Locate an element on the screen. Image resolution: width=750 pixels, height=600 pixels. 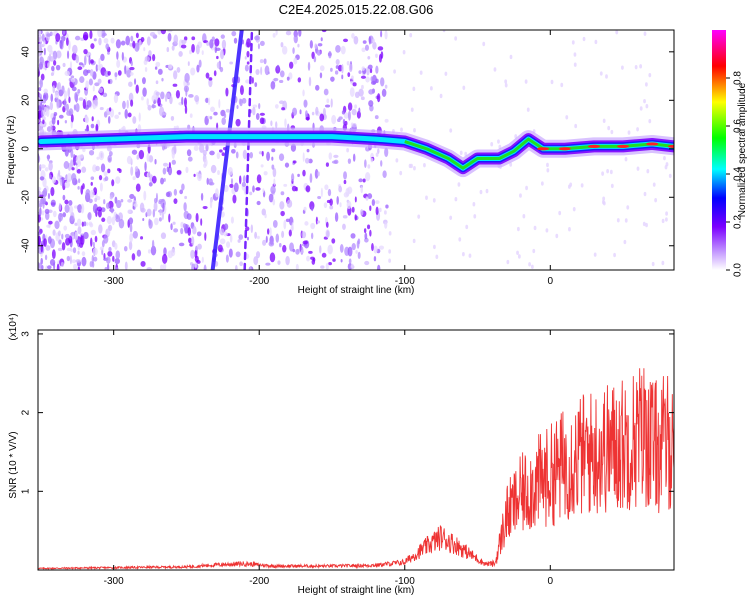
colorbar-tick-label: 0.8 is located at coordinates (738, 78).